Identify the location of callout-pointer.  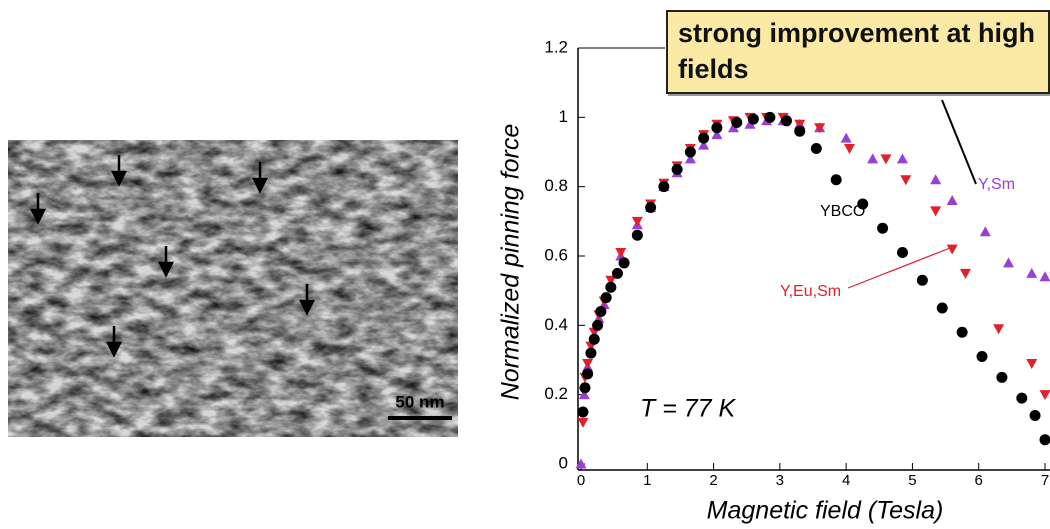
(959, 142).